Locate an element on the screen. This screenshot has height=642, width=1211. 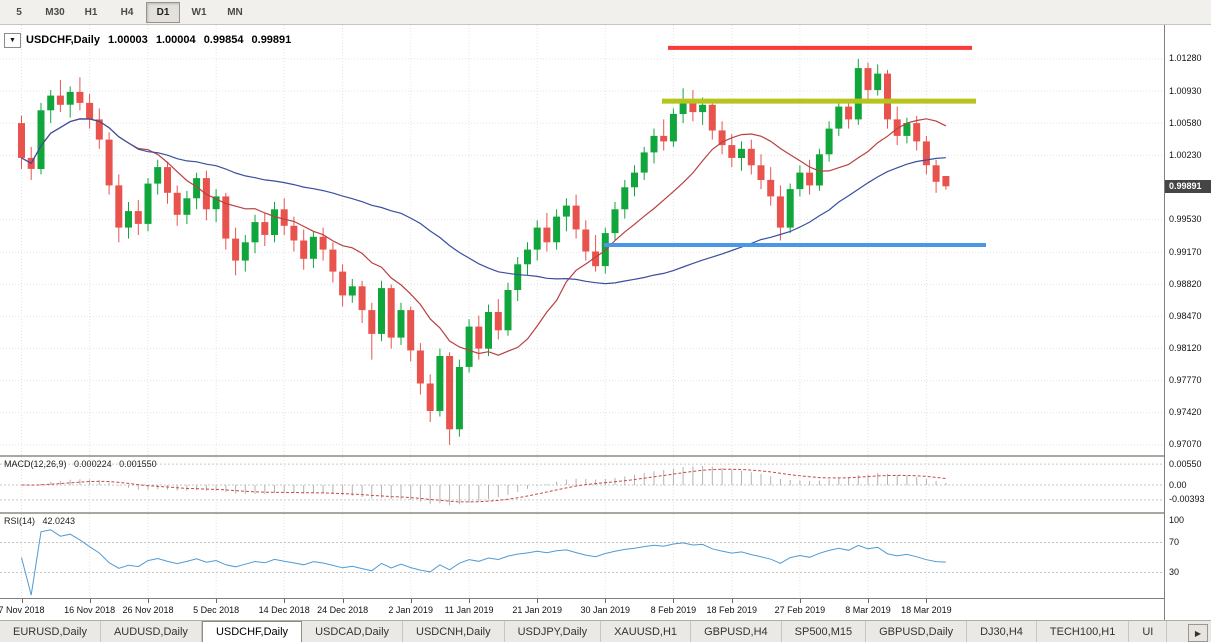
arrow-right-icon: ▶ is located at coordinates (1198, 633).